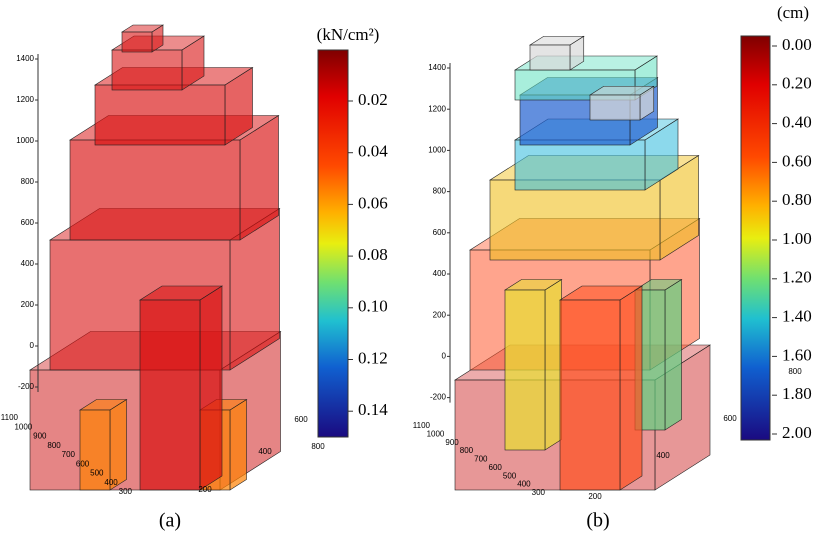  Describe the element at coordinates (797, 238) in the screenshot. I see `colorbar-tick-label: 1.00` at that location.